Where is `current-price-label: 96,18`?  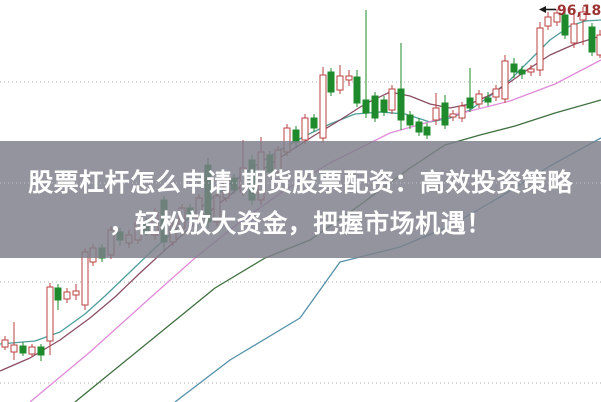
current-price-label: 96,18 is located at coordinates (579, 11).